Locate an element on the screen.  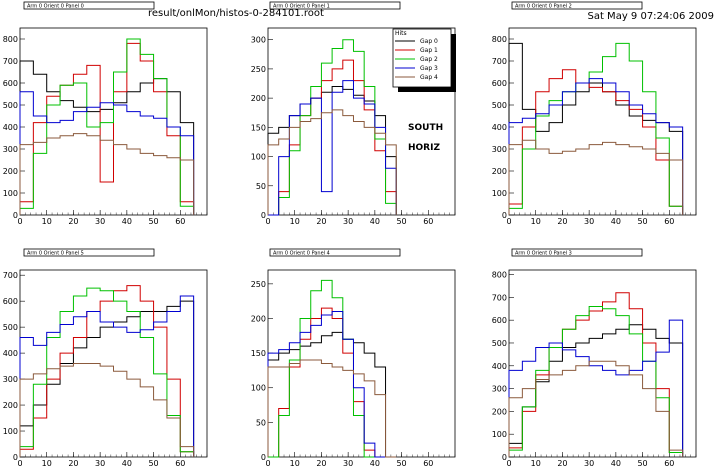
panel-title: Arm 0 Orient 0 Panel 5 is located at coordinates (55, 254).